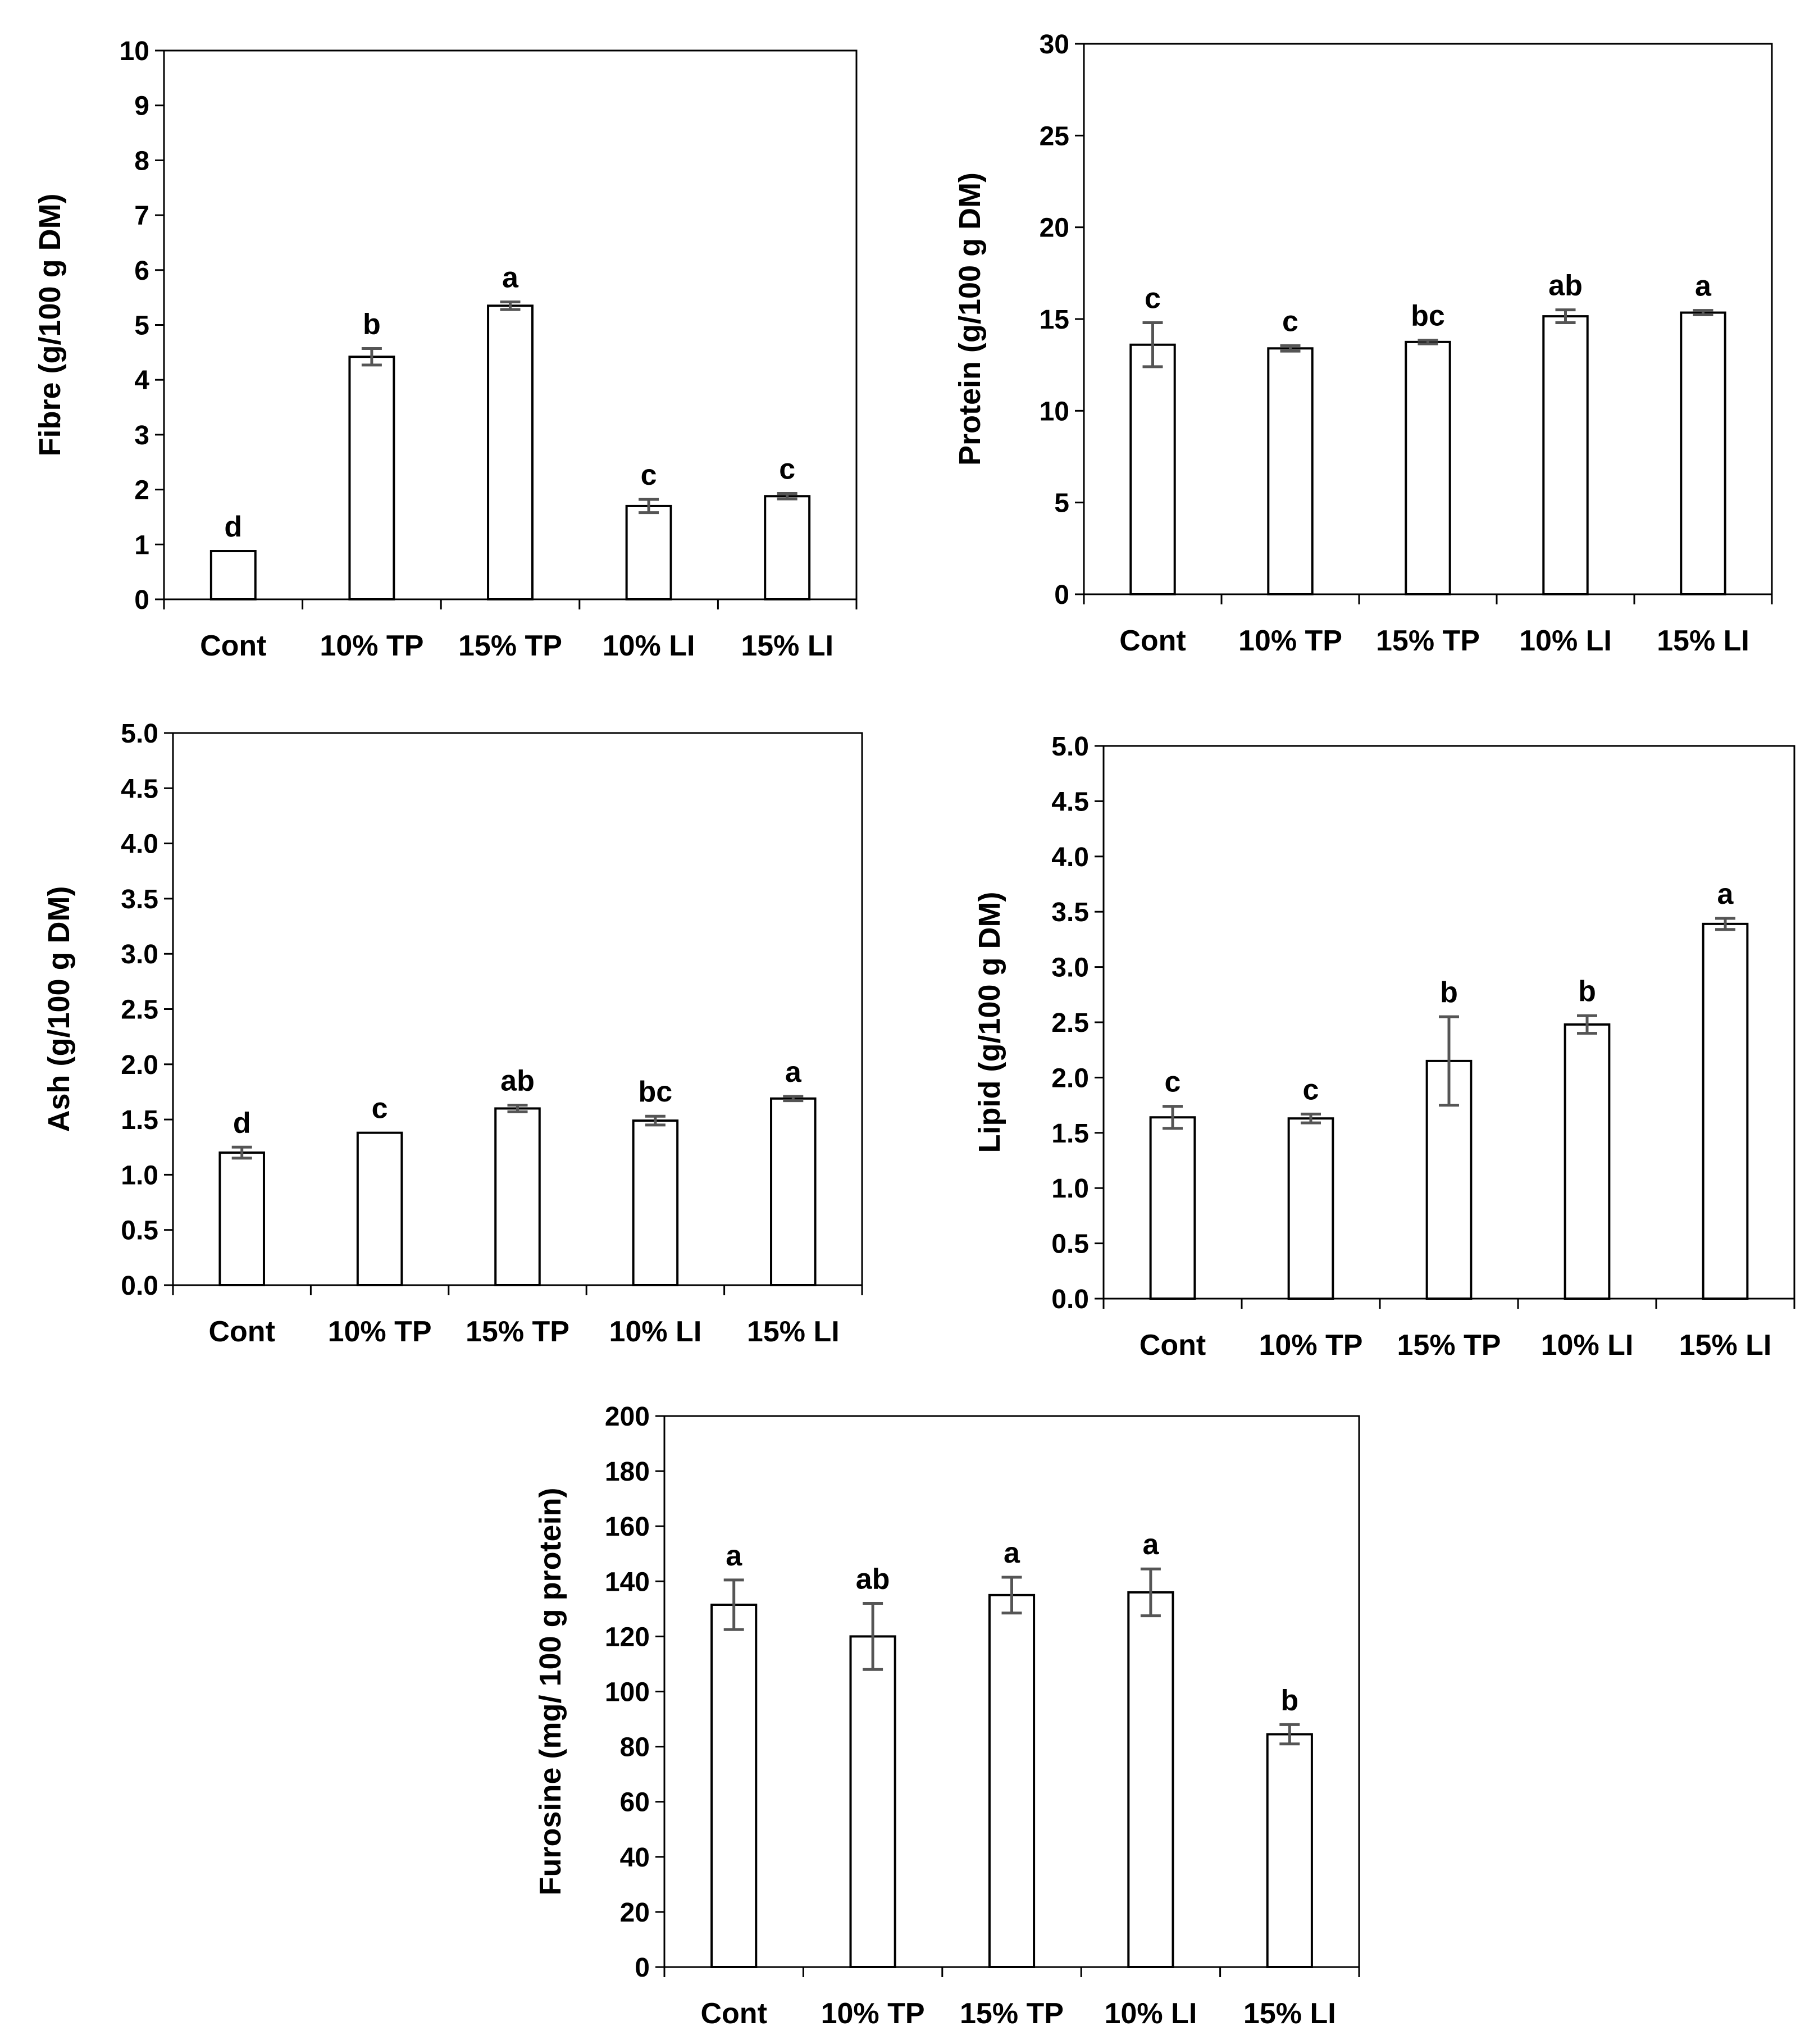 The width and height of the screenshot is (1814, 2044). What do you see at coordinates (787, 646) in the screenshot?
I see `fibre-category-label: 15% LI` at bounding box center [787, 646].